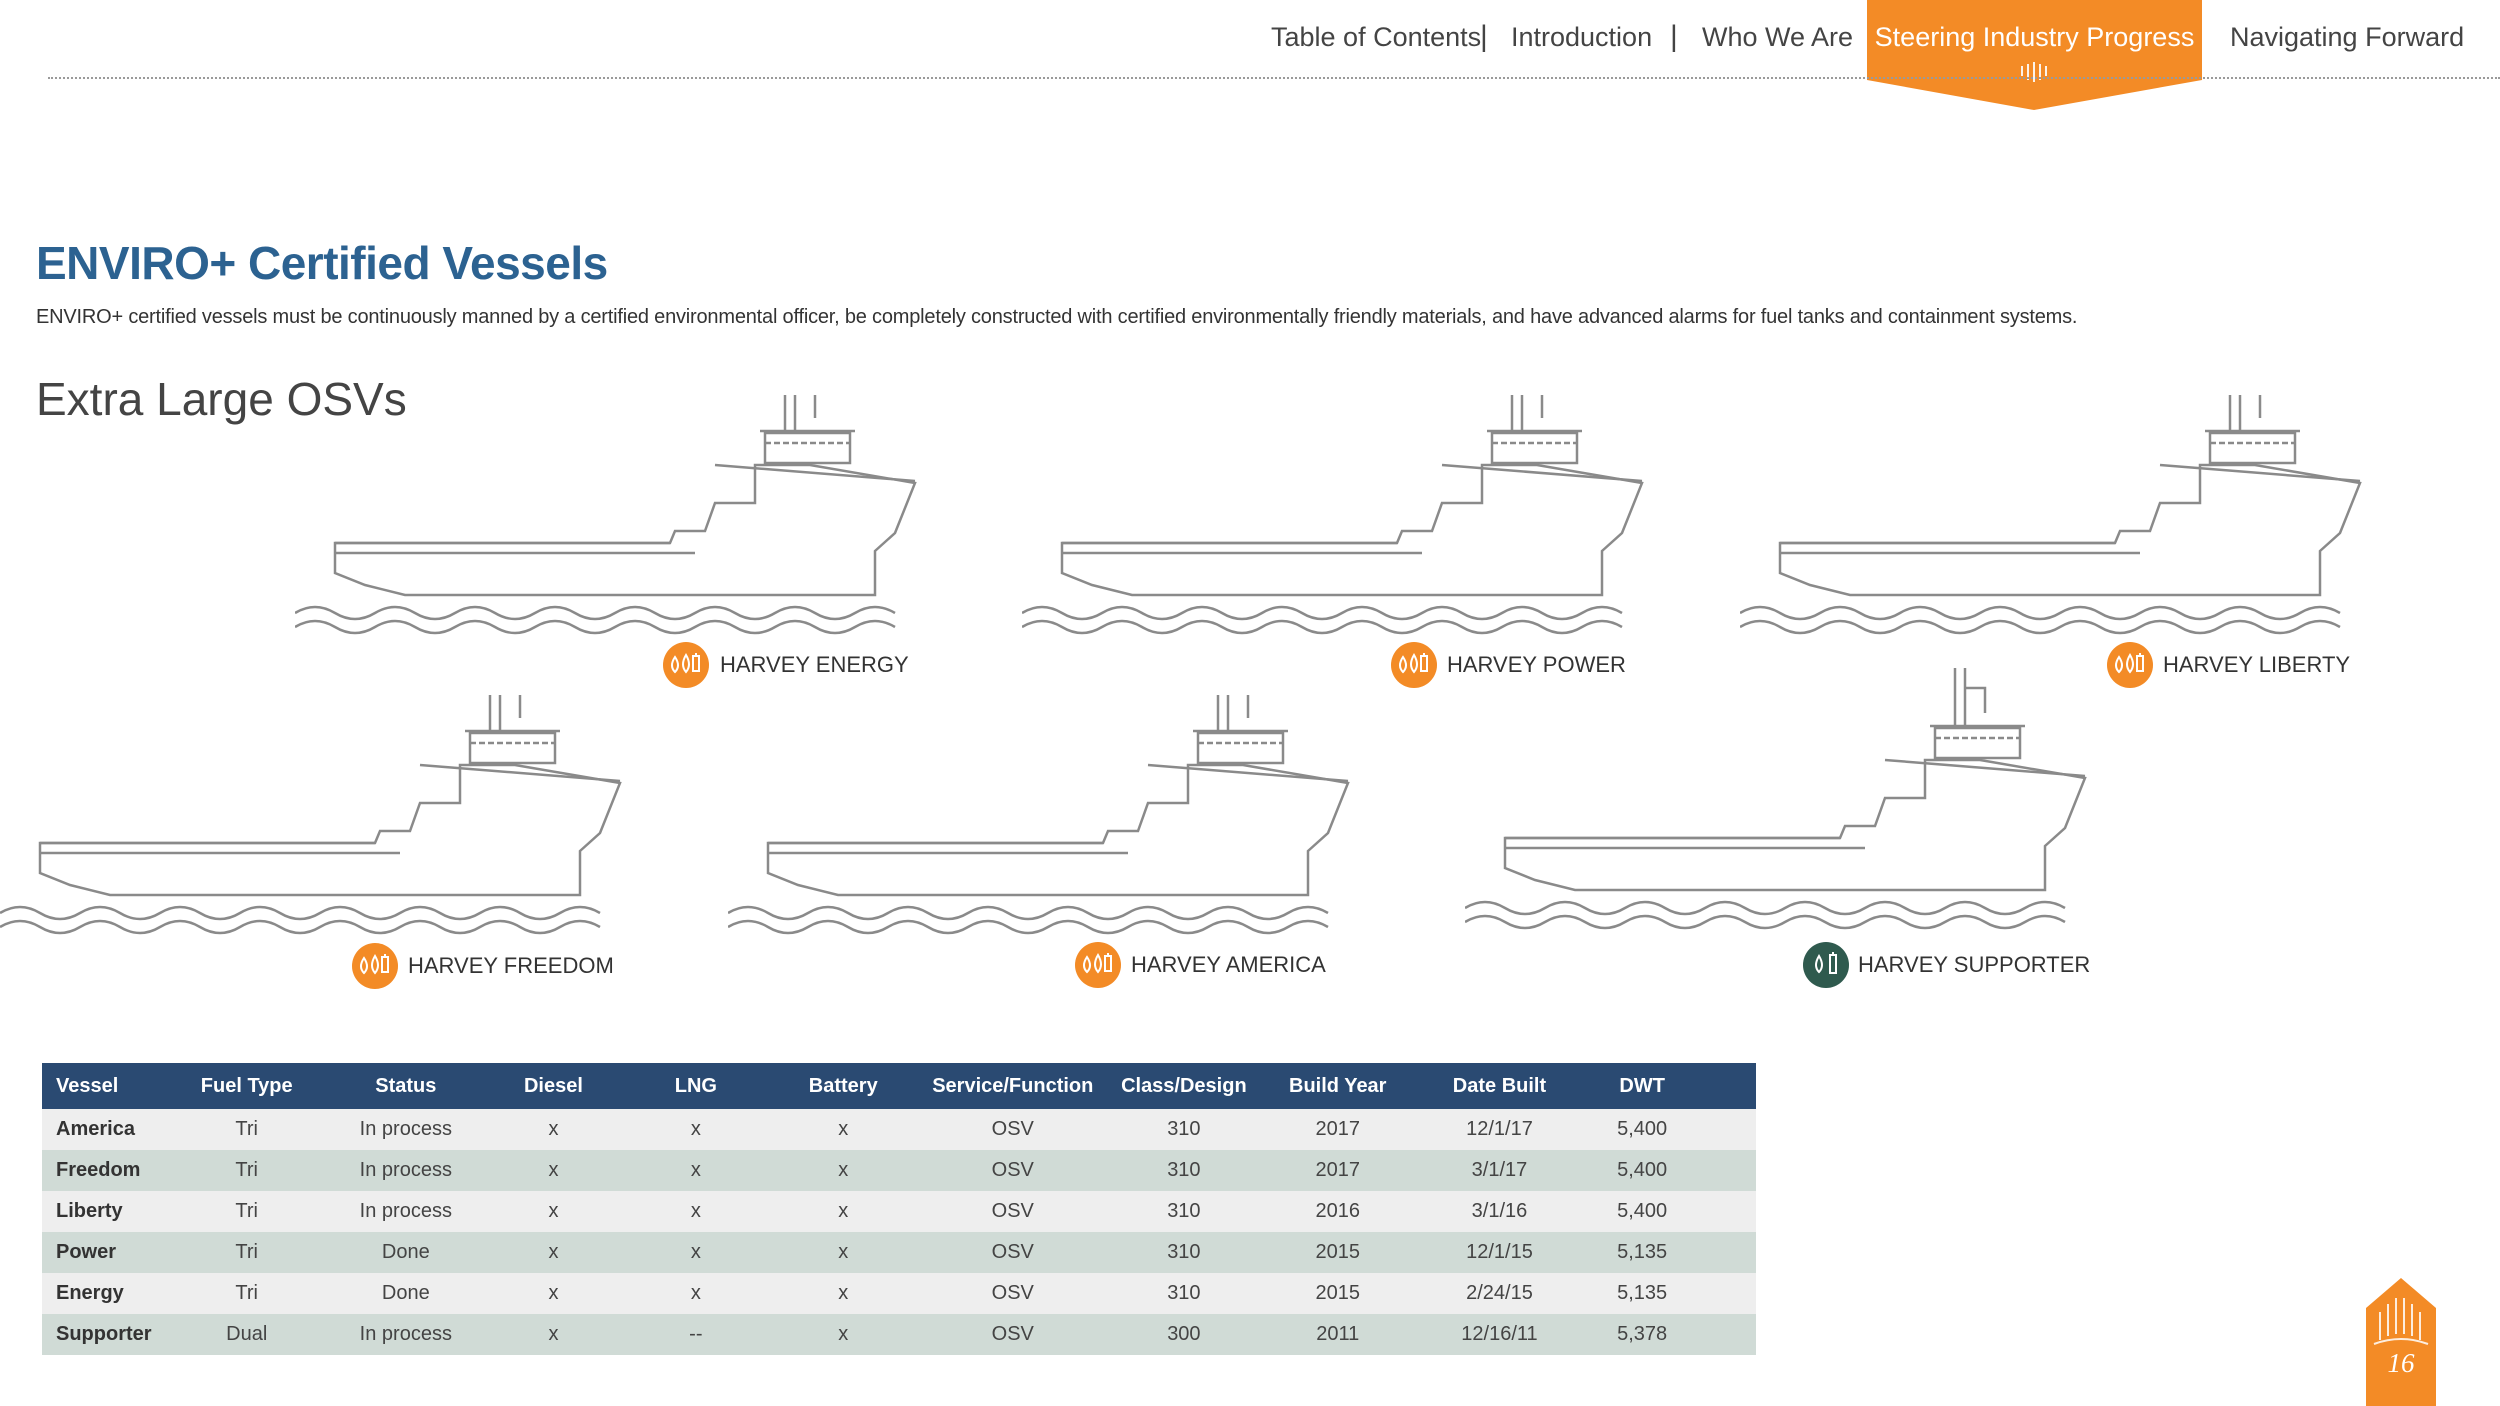 This screenshot has width=2500, height=1406. Describe the element at coordinates (1376, 37) in the screenshot. I see `nav-table-of-contents: Table of Contents` at that location.